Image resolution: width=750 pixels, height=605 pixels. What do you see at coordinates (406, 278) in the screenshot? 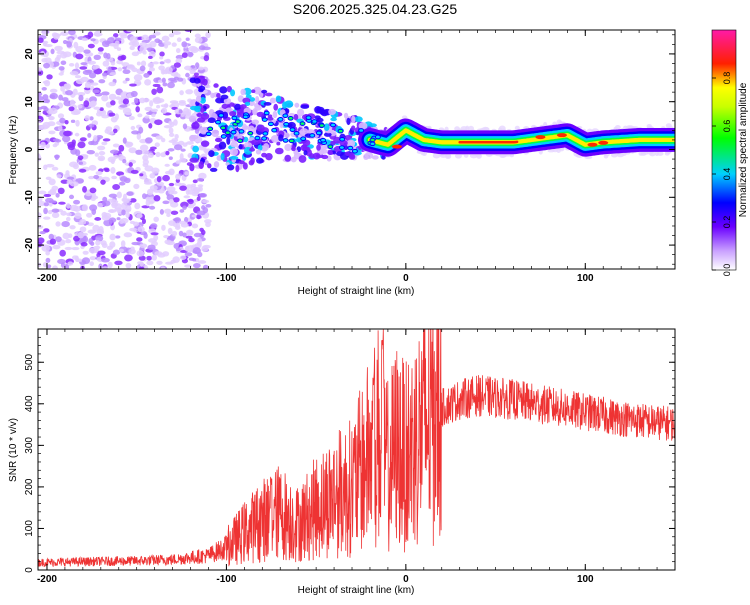
I see `spectrogram-xtick-label: 0` at bounding box center [406, 278].